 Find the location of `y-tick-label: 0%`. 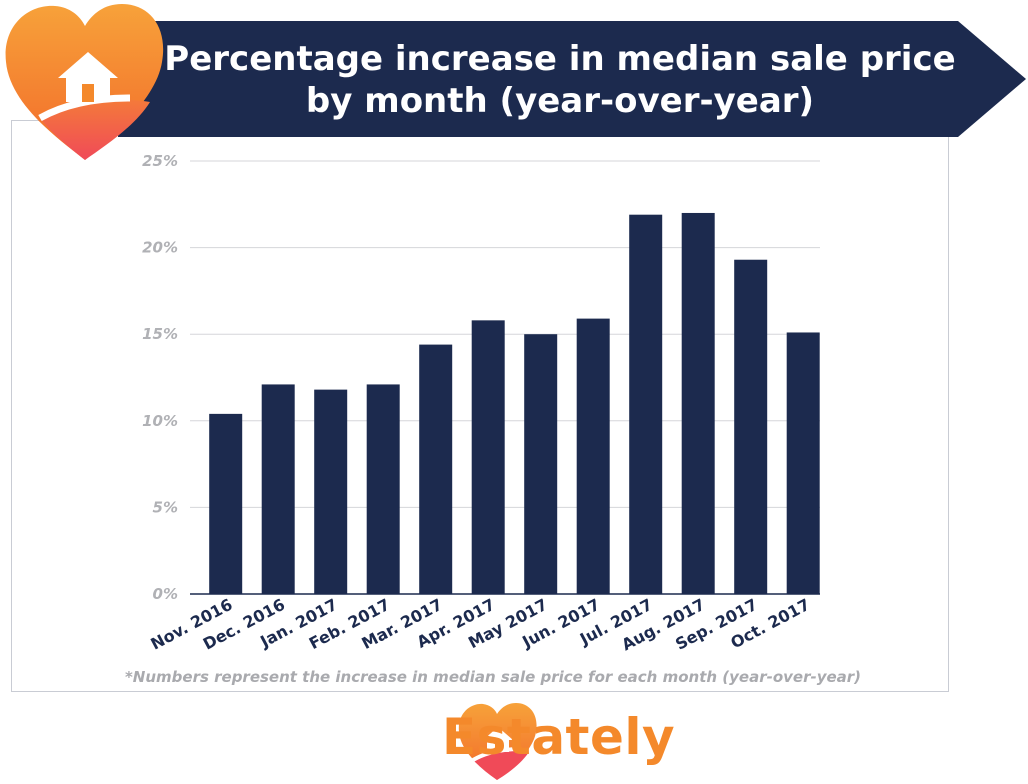

y-tick-label: 0% is located at coordinates (165, 594).